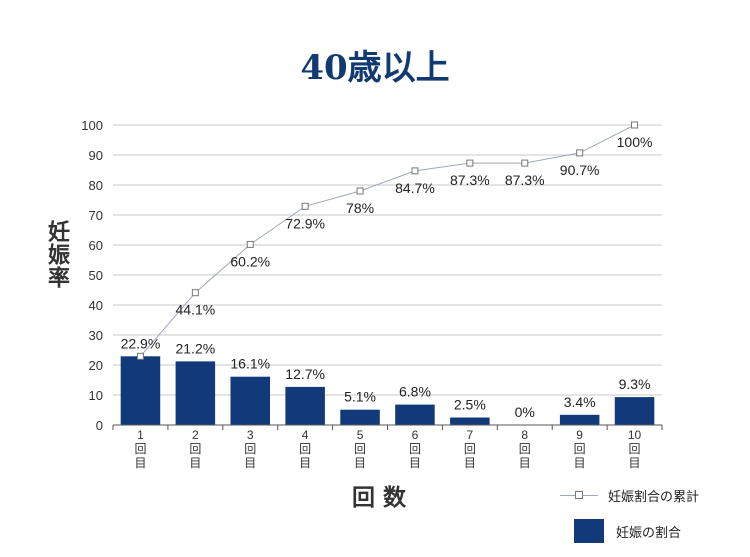 The width and height of the screenshot is (750, 557). Describe the element at coordinates (525, 412) in the screenshot. I see `bar-data-label: 0%` at that location.